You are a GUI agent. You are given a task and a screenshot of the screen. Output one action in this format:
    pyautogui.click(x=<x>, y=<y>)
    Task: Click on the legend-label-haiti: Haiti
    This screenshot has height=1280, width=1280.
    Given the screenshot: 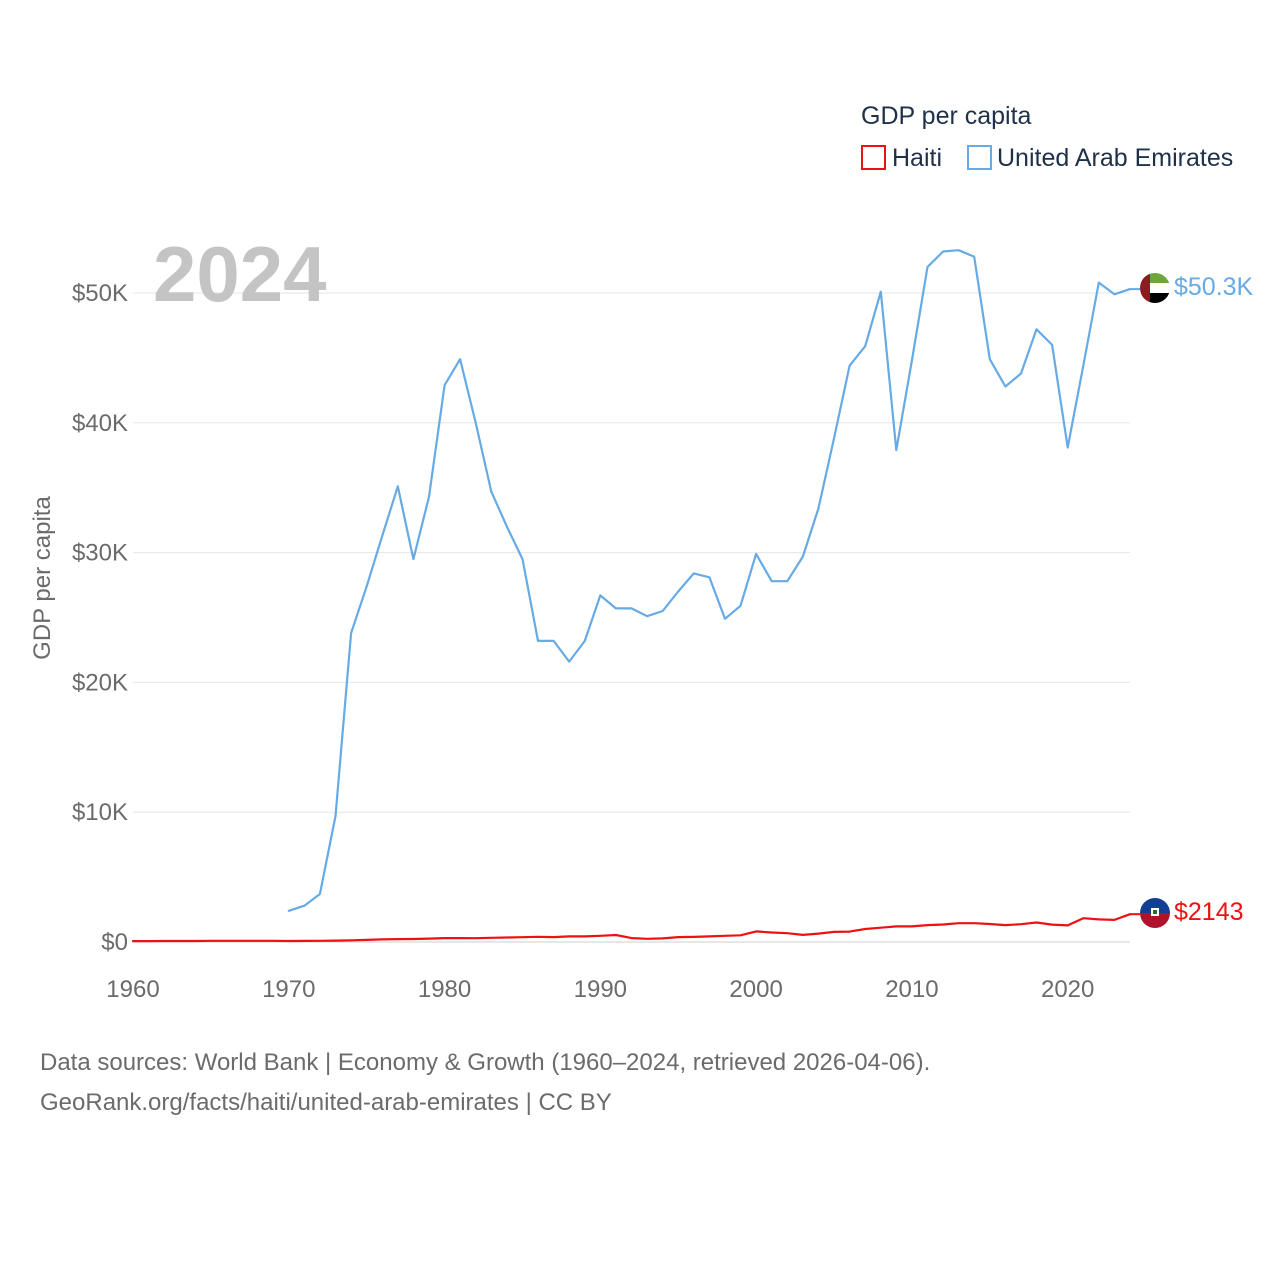 What is the action you would take?
    pyautogui.click(x=917, y=158)
    